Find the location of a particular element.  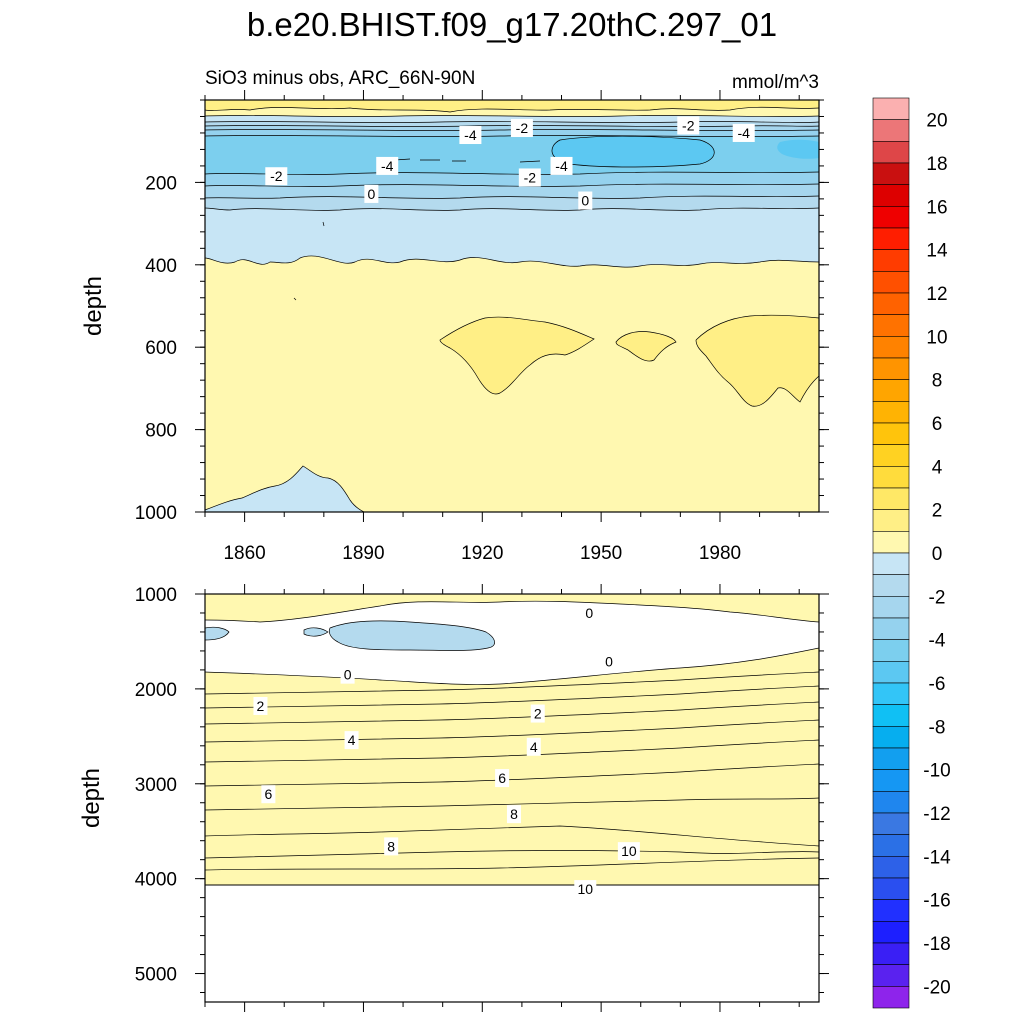

contour-label: -4 is located at coordinates (470, 135).